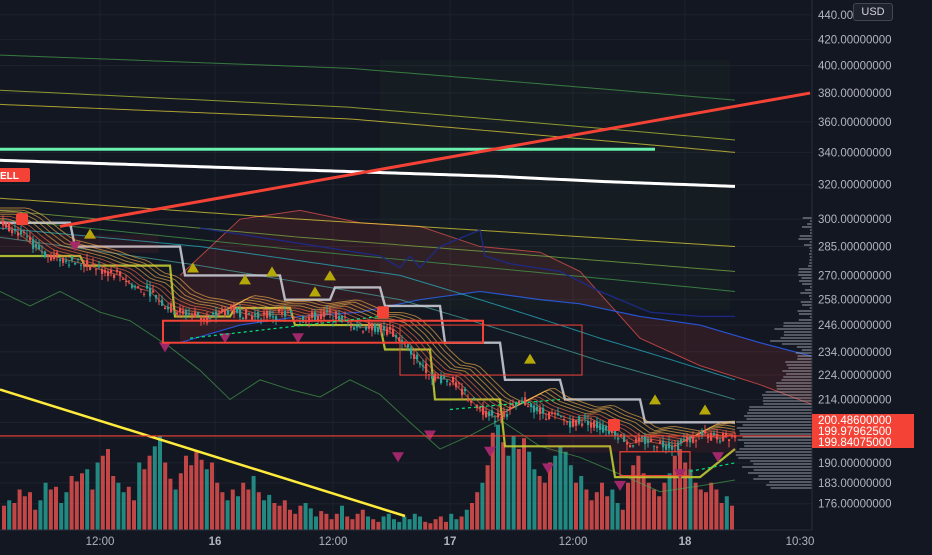 The width and height of the screenshot is (932, 555). Describe the element at coordinates (863, 442) in the screenshot. I see `price-label-tag` at that location.